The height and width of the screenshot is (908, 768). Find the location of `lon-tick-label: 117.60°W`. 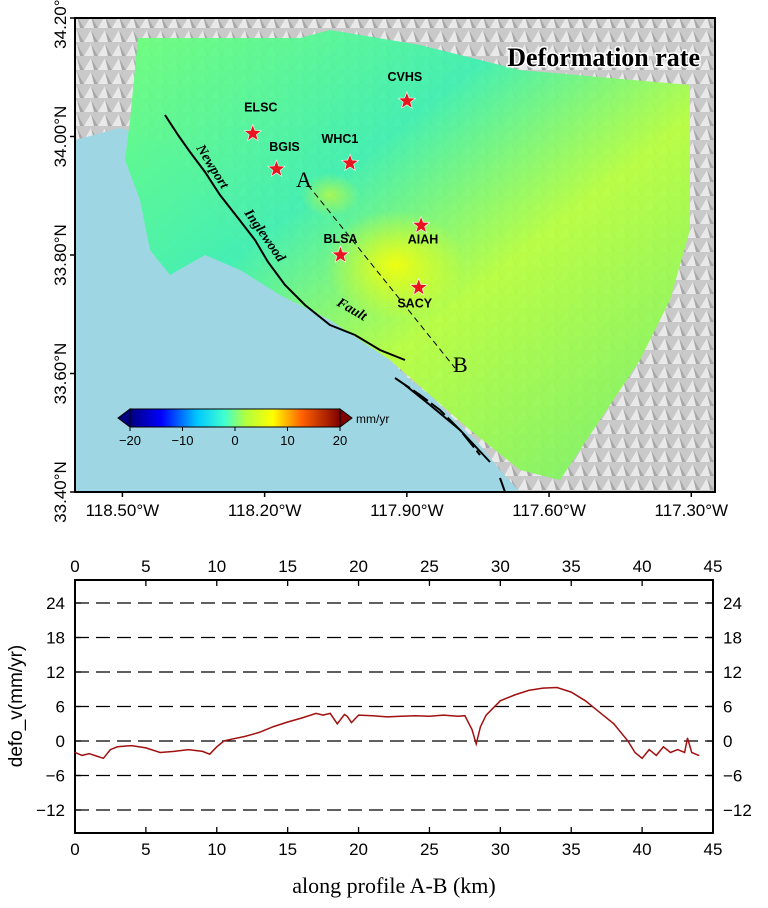

lon-tick-label: 117.60°W is located at coordinates (549, 510).